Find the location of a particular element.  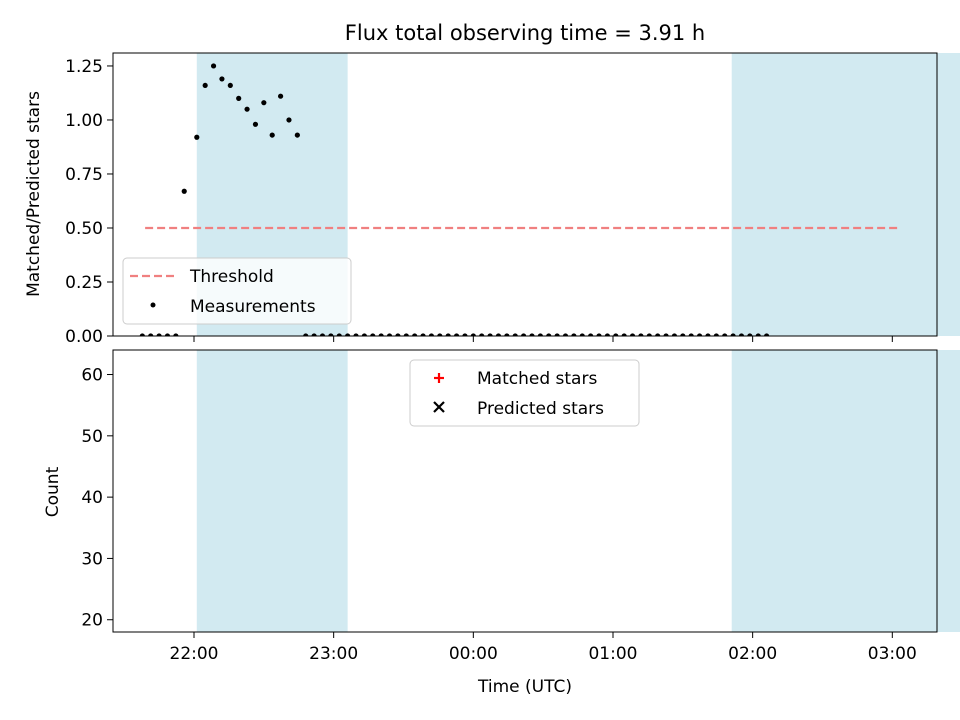

top-legend: Threshold Measurements is located at coordinates (237, 291).